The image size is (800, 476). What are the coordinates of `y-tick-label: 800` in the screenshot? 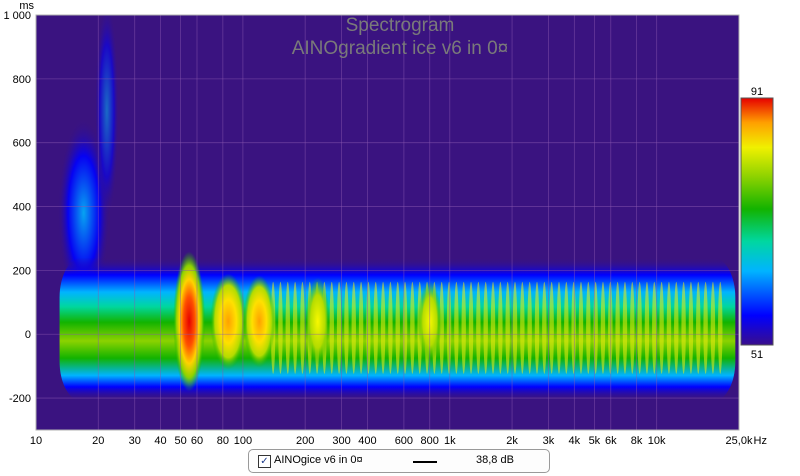 It's located at (22, 80).